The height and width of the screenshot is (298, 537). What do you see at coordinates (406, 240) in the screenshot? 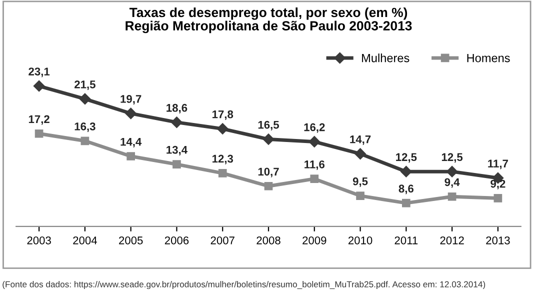
I see `x-tick-label: 2011` at bounding box center [406, 240].